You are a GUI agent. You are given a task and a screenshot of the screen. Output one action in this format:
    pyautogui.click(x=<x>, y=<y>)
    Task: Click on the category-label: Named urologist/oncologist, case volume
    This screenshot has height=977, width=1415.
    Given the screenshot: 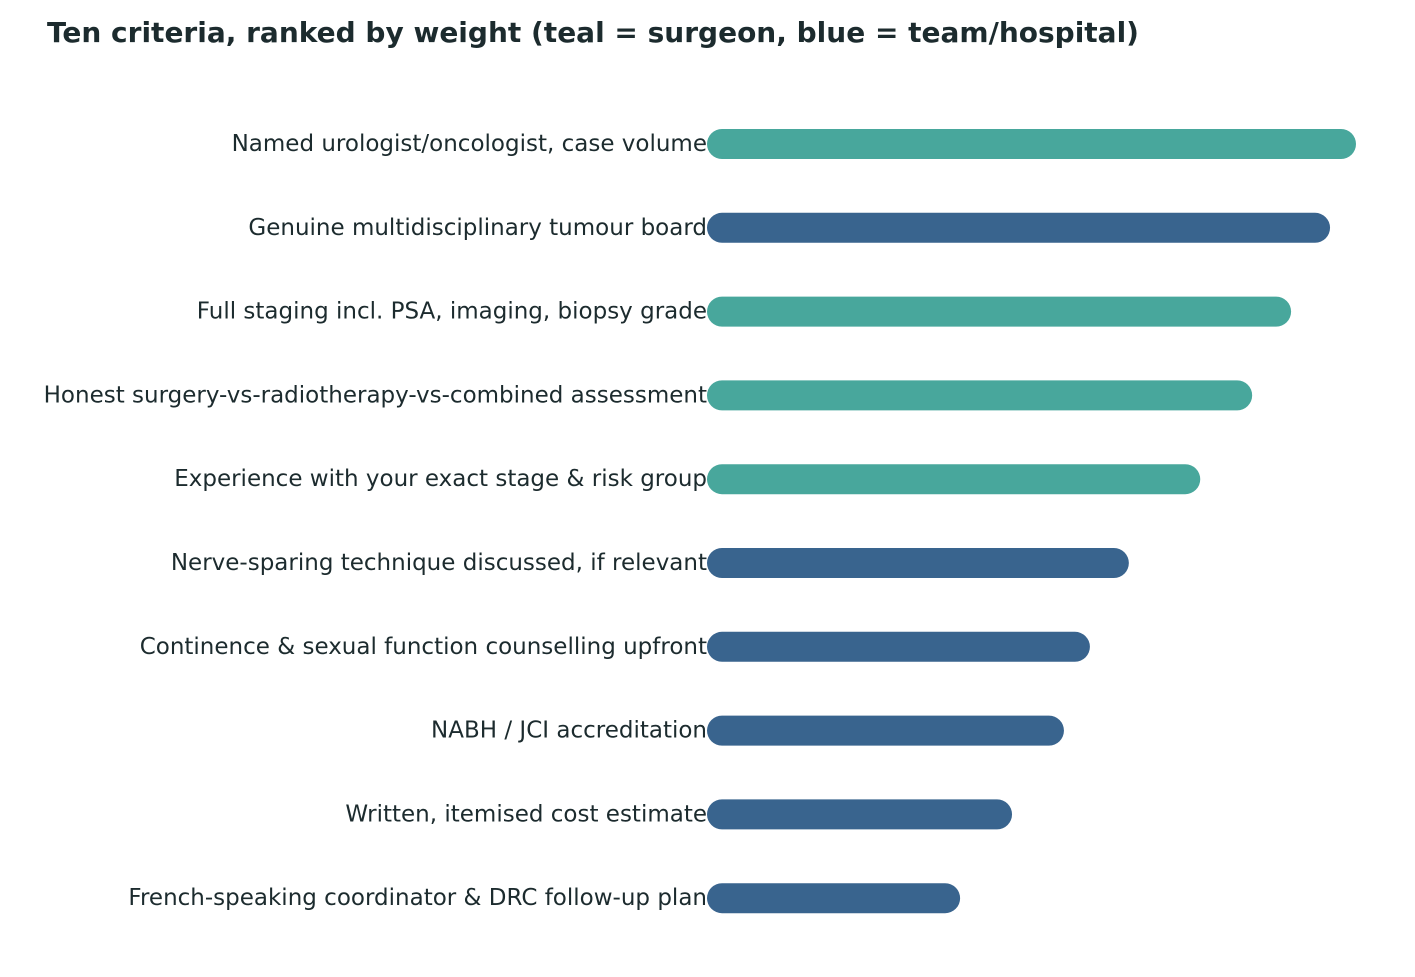 What is the action you would take?
    pyautogui.click(x=469, y=144)
    